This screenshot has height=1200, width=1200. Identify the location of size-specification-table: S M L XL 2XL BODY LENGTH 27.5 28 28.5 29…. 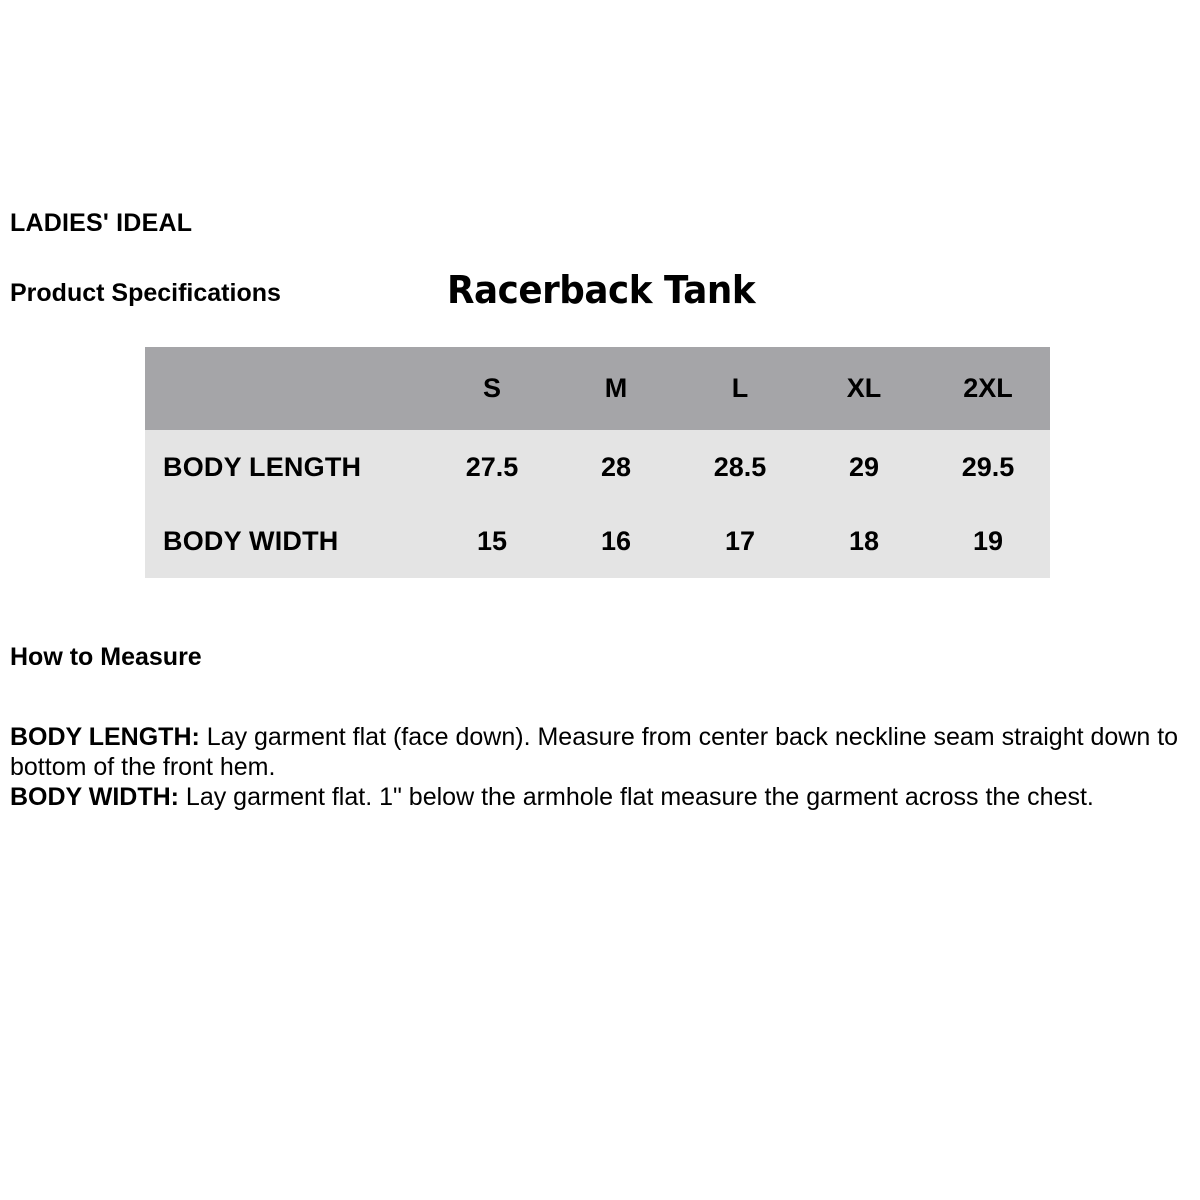
(597, 462).